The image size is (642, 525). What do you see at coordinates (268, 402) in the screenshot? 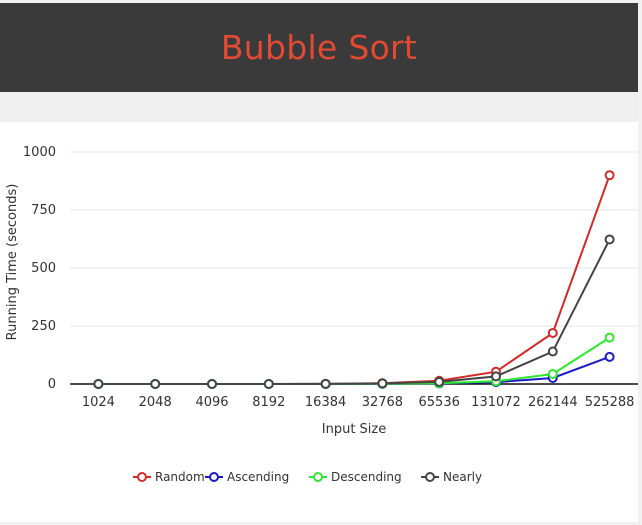
I see `x-tick-label: 8192` at bounding box center [268, 402].